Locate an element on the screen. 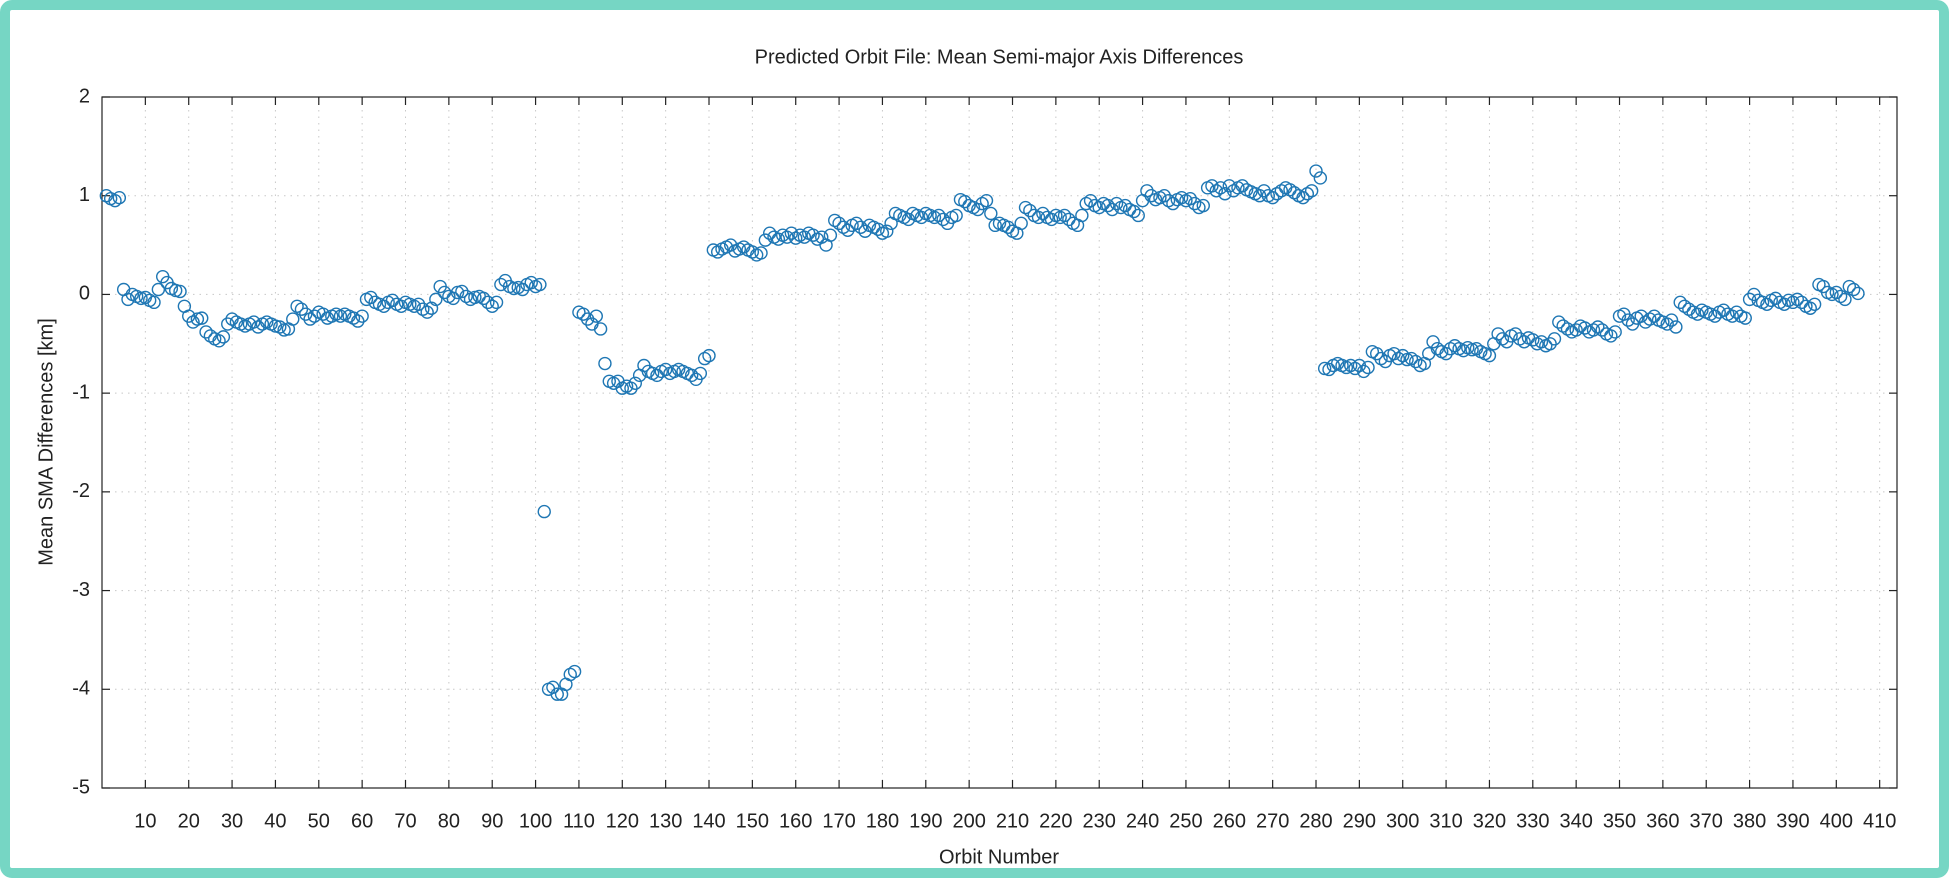 The width and height of the screenshot is (1949, 878). x-tick-label: 290 is located at coordinates (1359, 821).